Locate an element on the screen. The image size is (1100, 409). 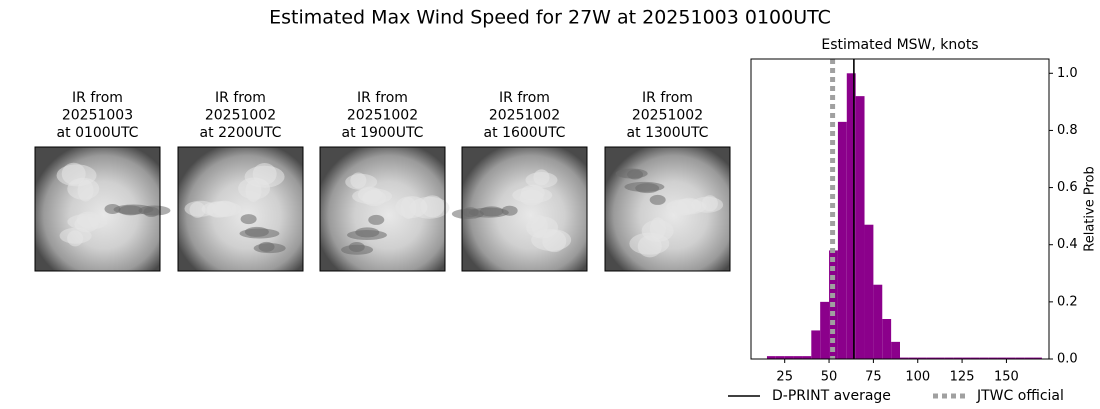
x-tick-label: 25 is located at coordinates (784, 377).